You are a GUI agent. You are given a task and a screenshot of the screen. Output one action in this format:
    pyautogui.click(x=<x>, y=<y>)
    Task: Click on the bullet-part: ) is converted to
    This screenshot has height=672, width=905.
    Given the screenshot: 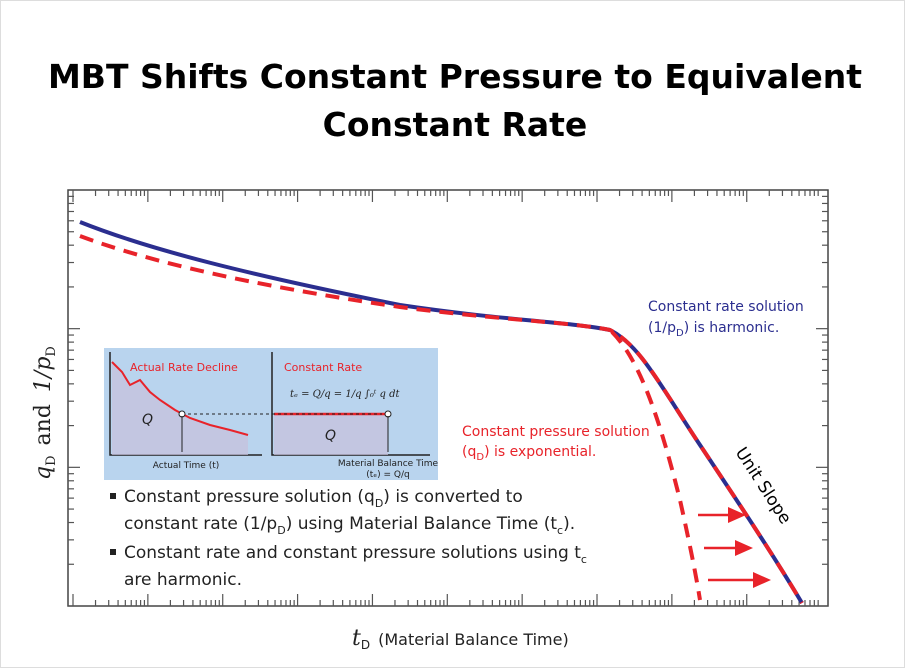 What is the action you would take?
    pyautogui.click(x=452, y=497)
    